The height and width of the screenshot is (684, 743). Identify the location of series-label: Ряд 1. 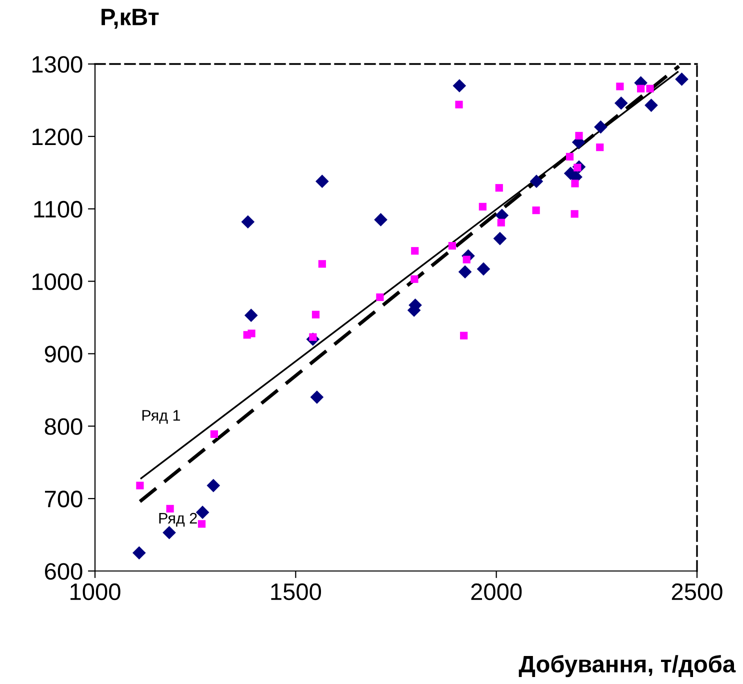
(161, 417).